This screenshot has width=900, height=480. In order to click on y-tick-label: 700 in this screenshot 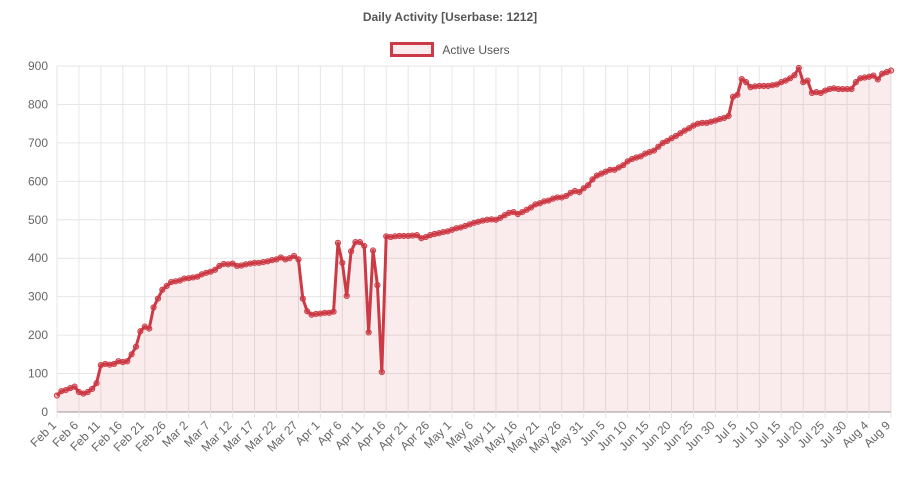, I will do `click(38, 143)`.